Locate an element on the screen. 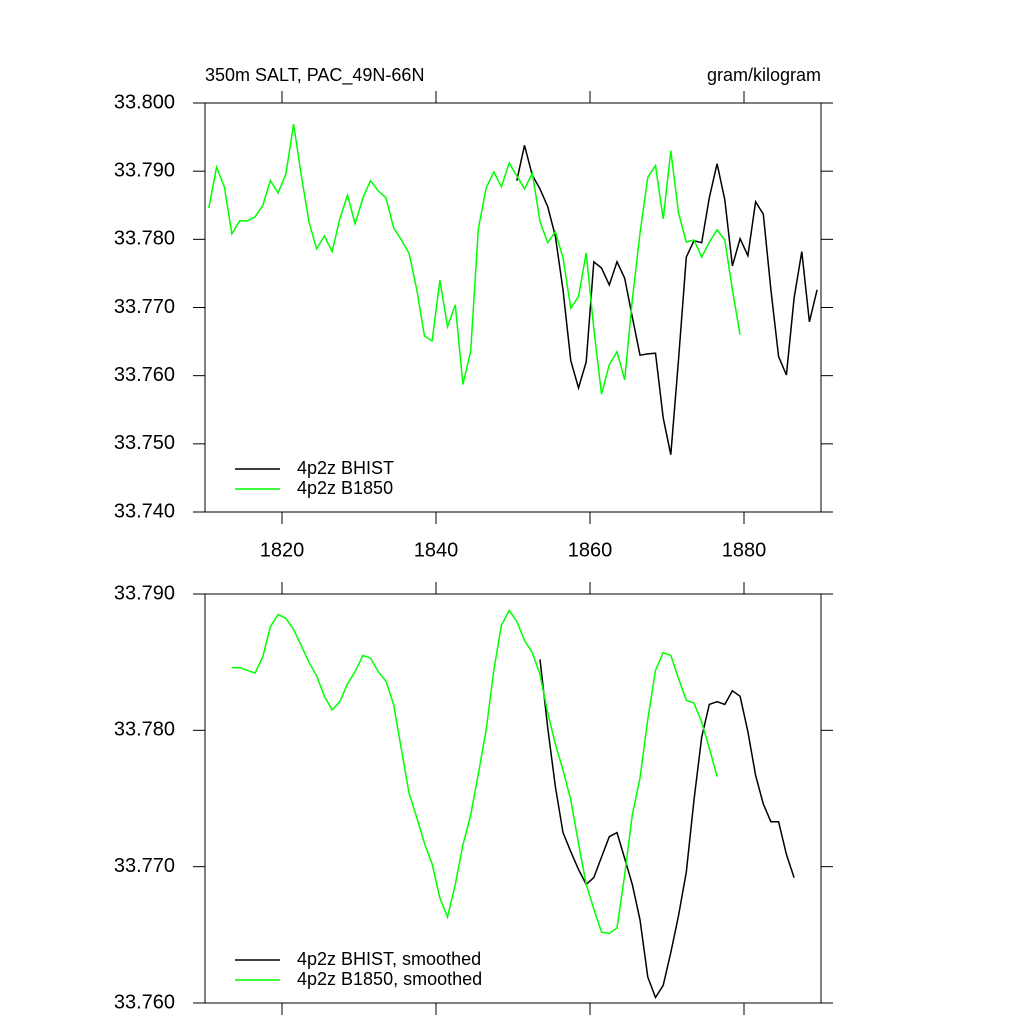 This screenshot has width=1024, height=1024. x-tick-label: 1820 is located at coordinates (282, 550).